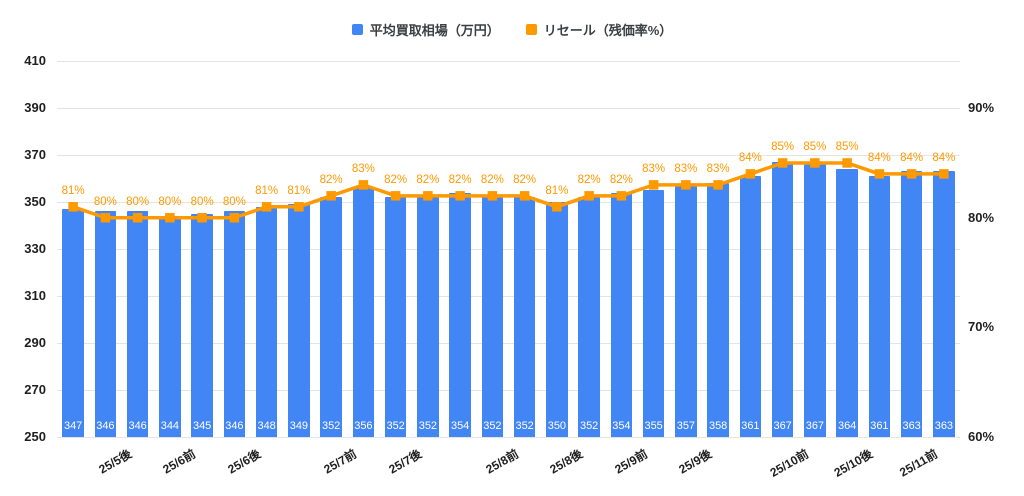  Describe the element at coordinates (782, 426) in the screenshot. I see `bar-value-label: 367` at that location.